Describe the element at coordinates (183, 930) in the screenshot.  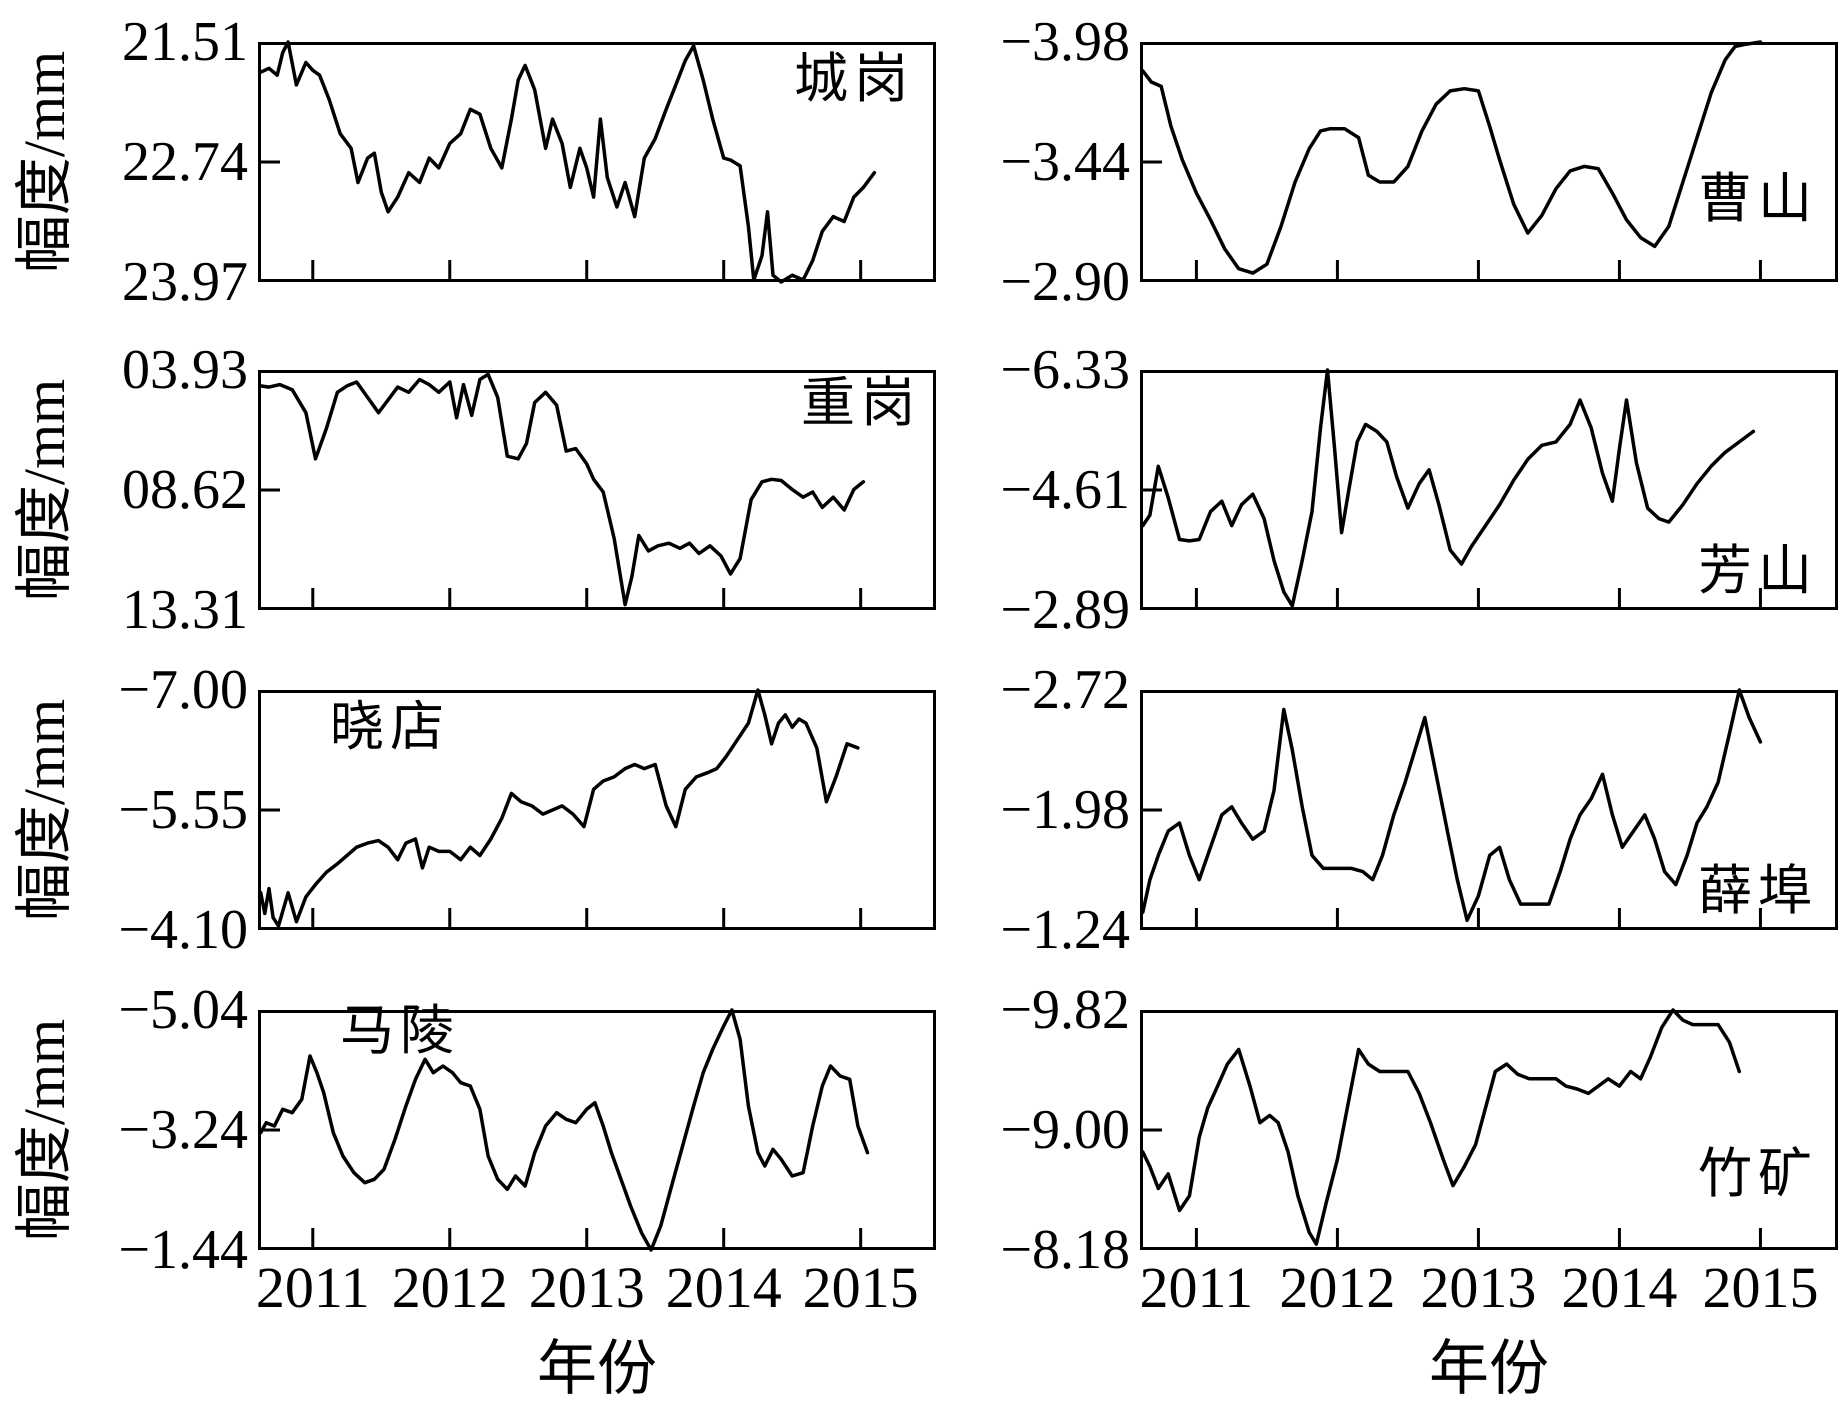
I see `y-tick-label-xiaodian: −4.10` at that location.